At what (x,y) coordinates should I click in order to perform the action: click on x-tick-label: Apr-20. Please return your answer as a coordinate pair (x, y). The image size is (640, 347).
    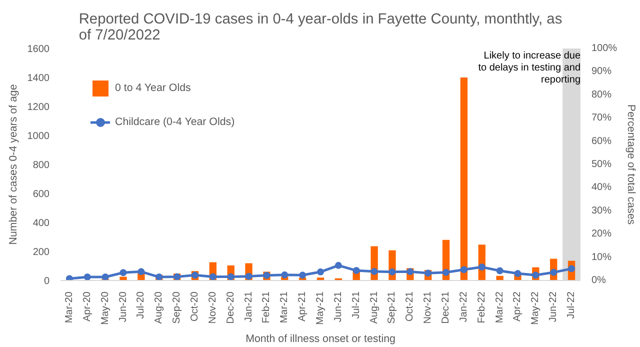
    Looking at the image, I should click on (87, 306).